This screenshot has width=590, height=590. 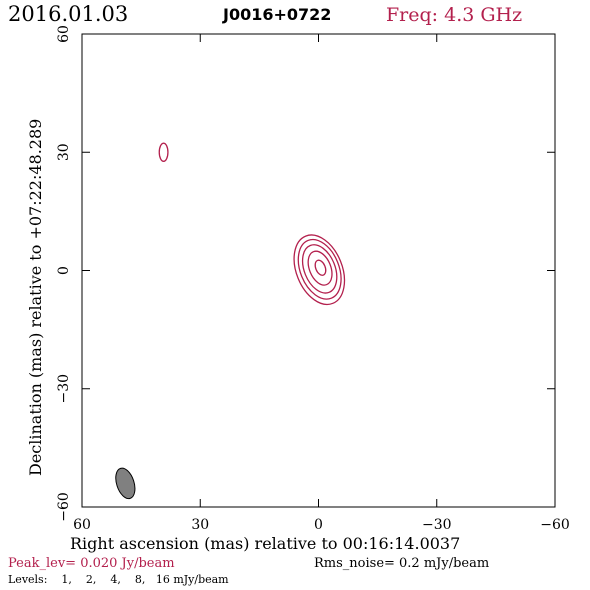 I want to click on beam-ellipse, so click(x=125, y=483).